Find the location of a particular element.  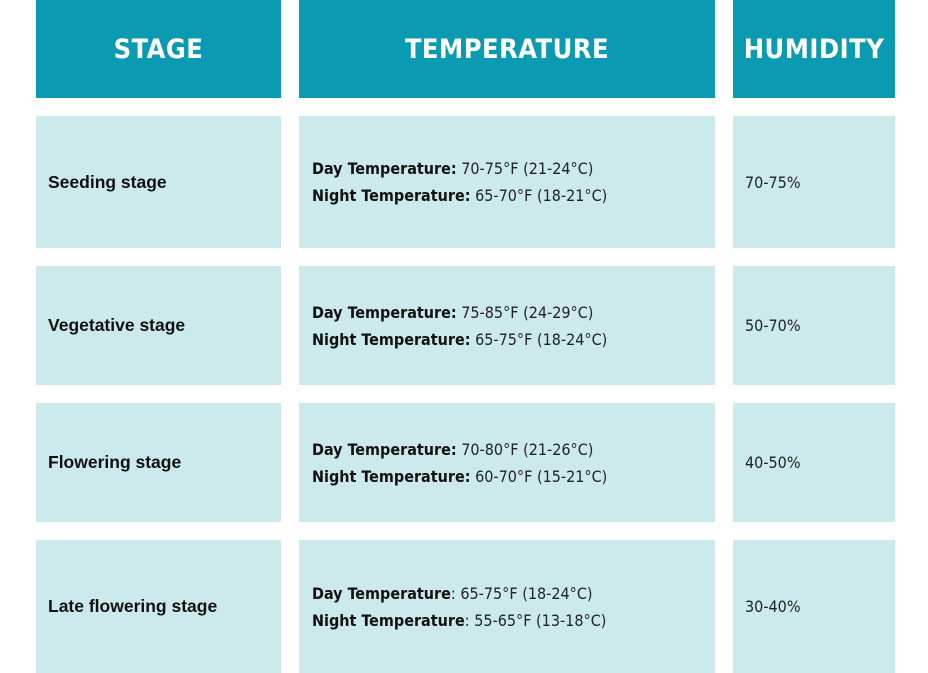

day-temperature-line: Day Temperature: 70-80°F (21-26°C) is located at coordinates (459, 449).